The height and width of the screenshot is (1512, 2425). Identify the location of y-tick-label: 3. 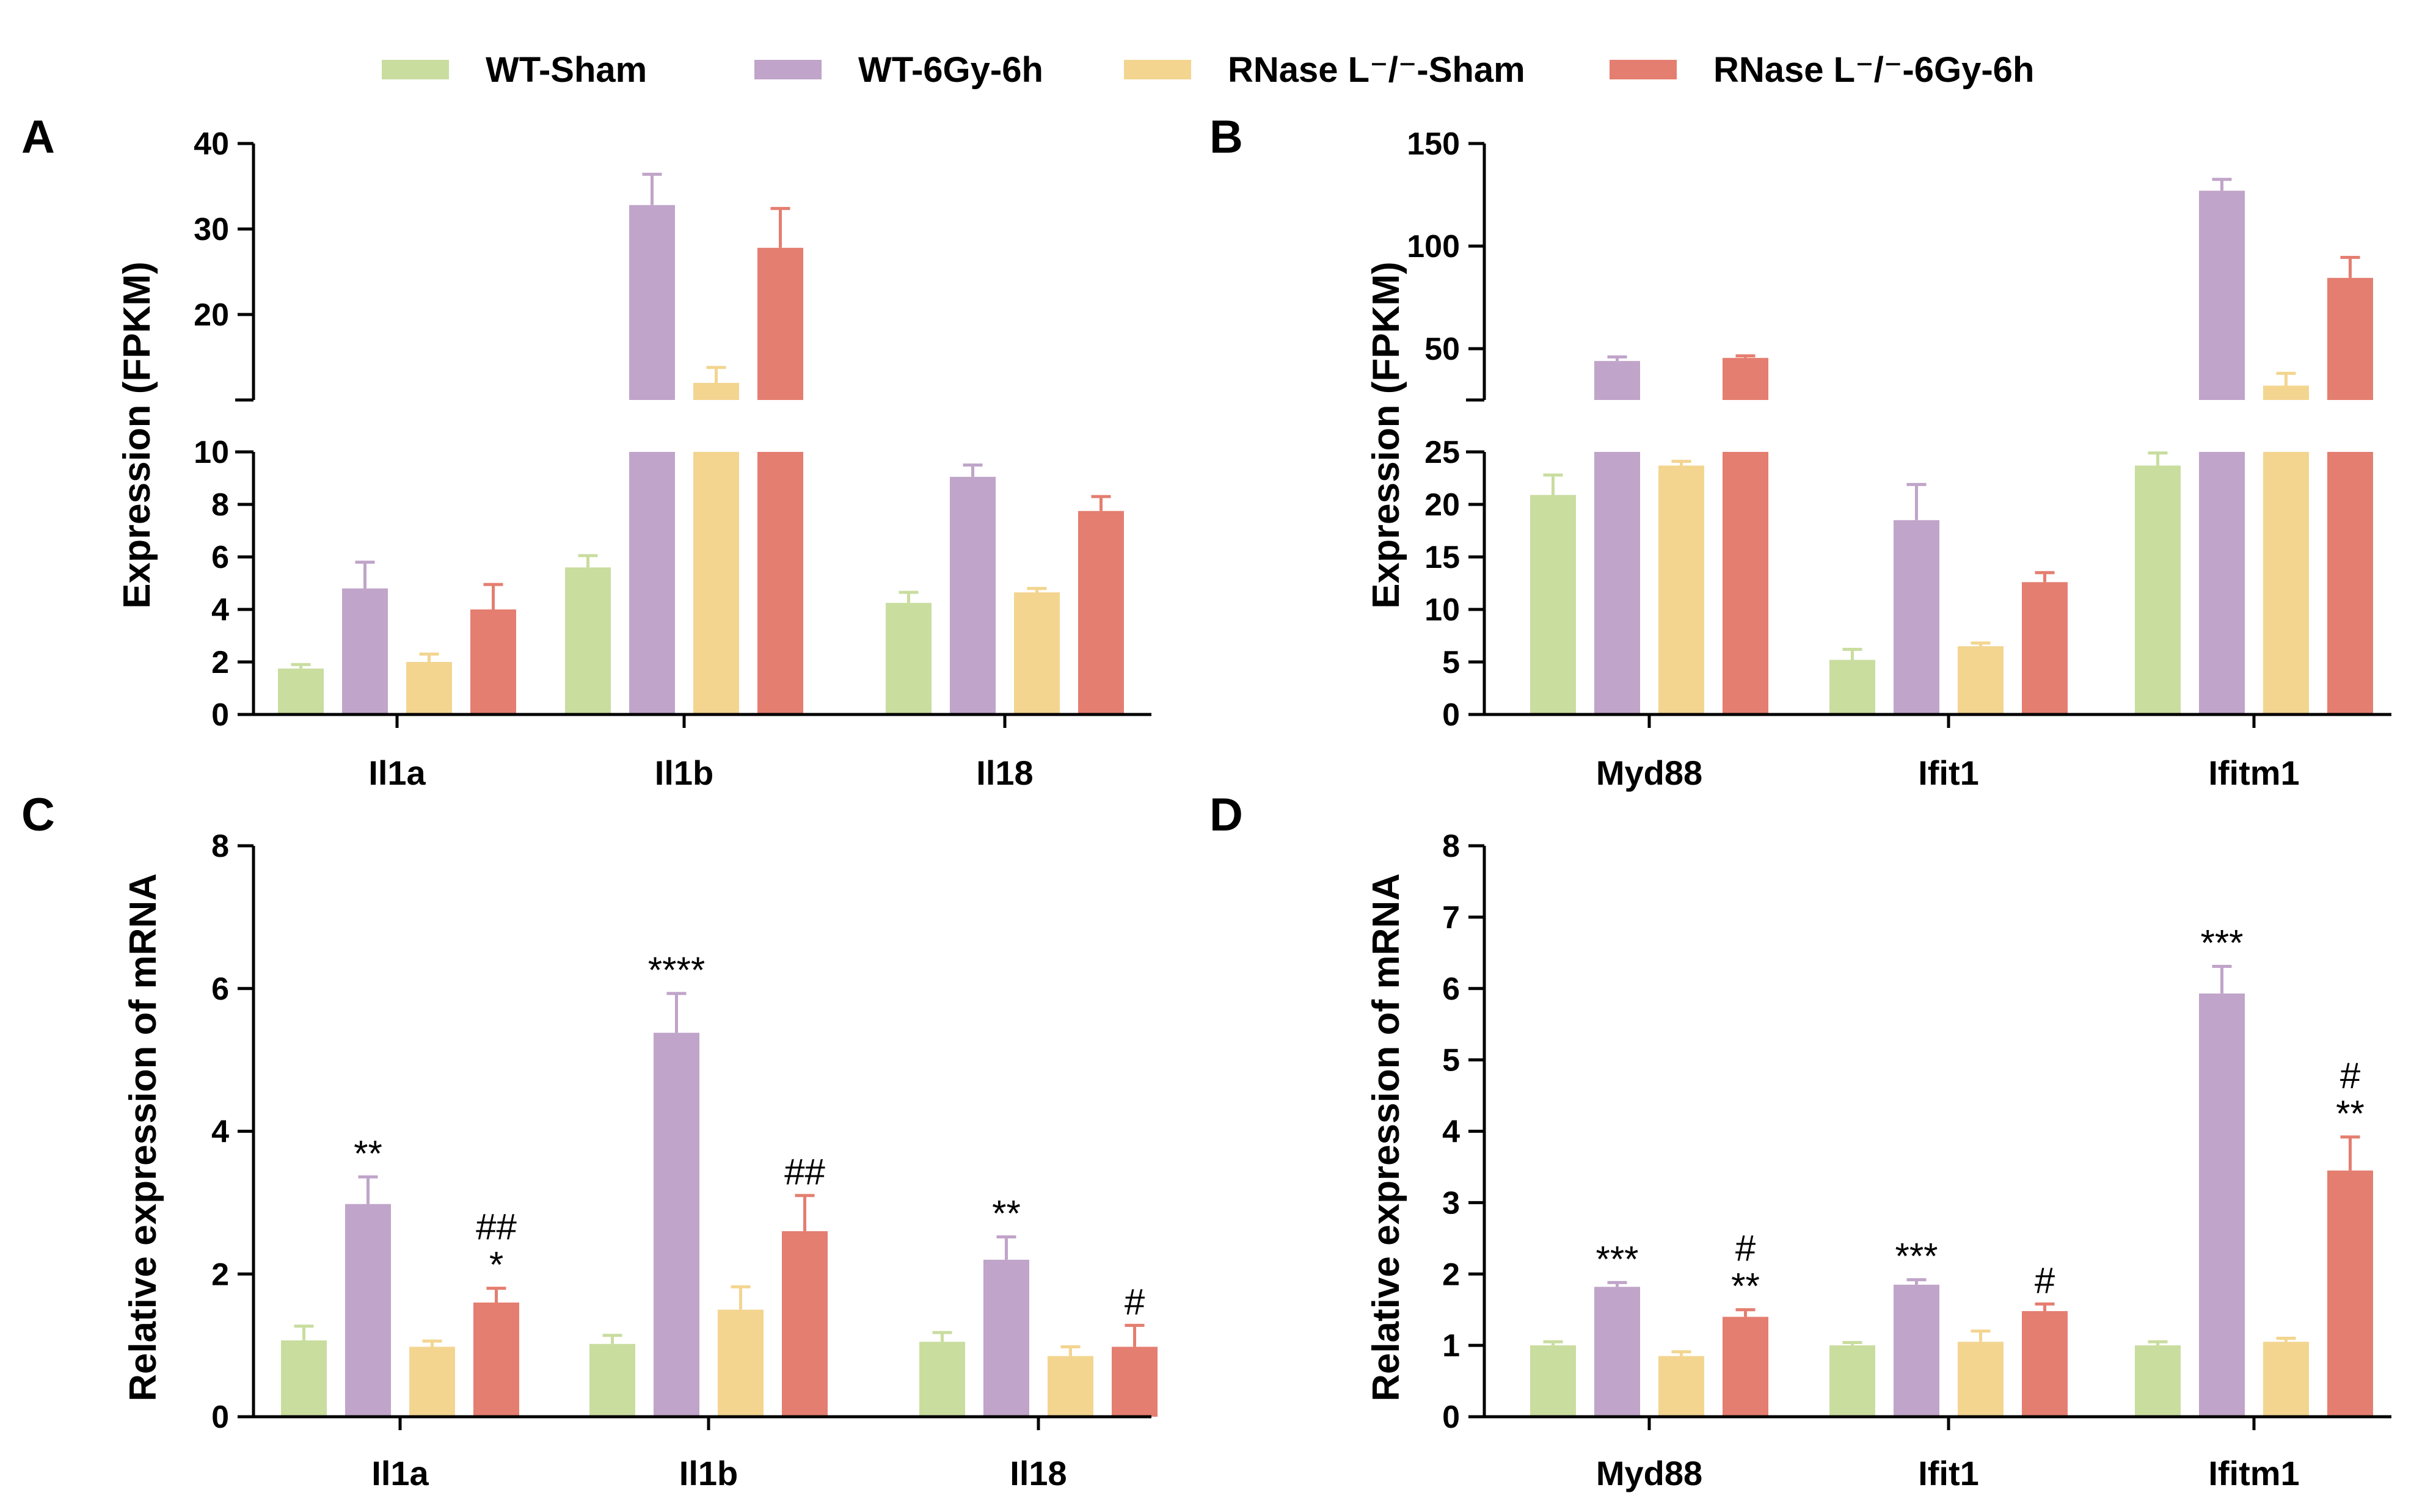
(1451, 1203).